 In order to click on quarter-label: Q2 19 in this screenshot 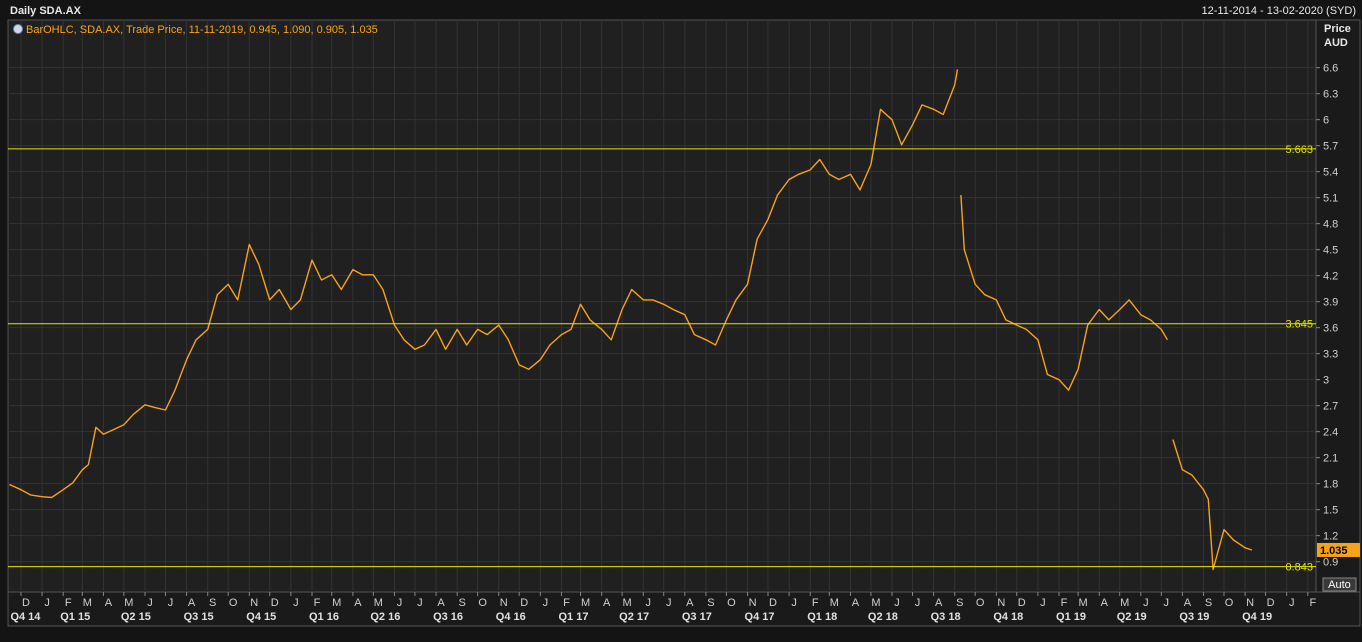, I will do `click(1132, 617)`.